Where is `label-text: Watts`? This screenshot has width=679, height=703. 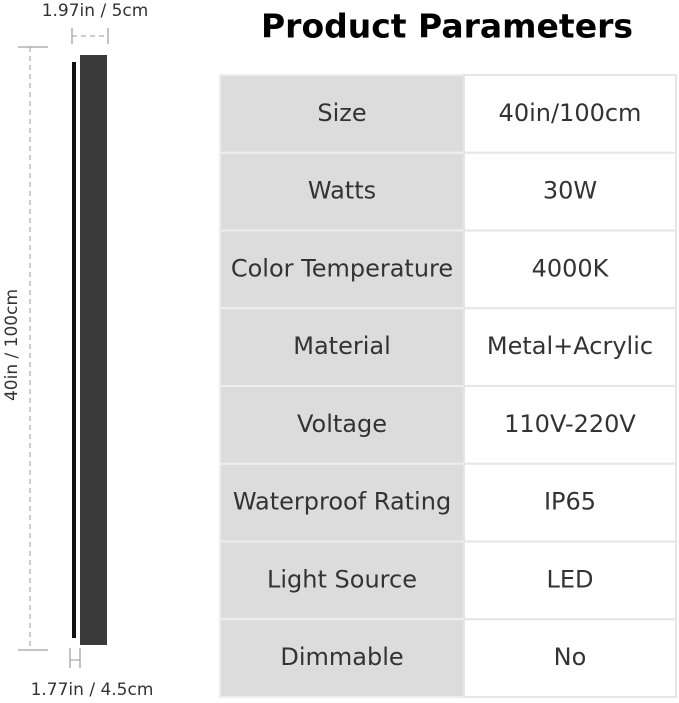 label-text: Watts is located at coordinates (342, 191).